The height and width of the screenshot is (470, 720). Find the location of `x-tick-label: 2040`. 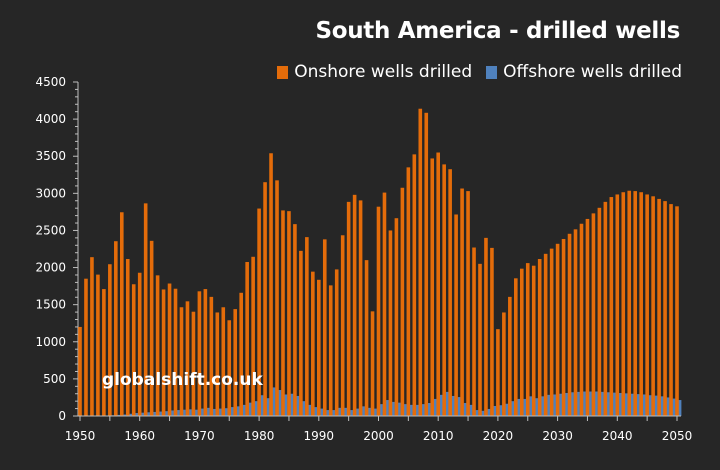

x-tick-label: 2040 is located at coordinates (617, 436).